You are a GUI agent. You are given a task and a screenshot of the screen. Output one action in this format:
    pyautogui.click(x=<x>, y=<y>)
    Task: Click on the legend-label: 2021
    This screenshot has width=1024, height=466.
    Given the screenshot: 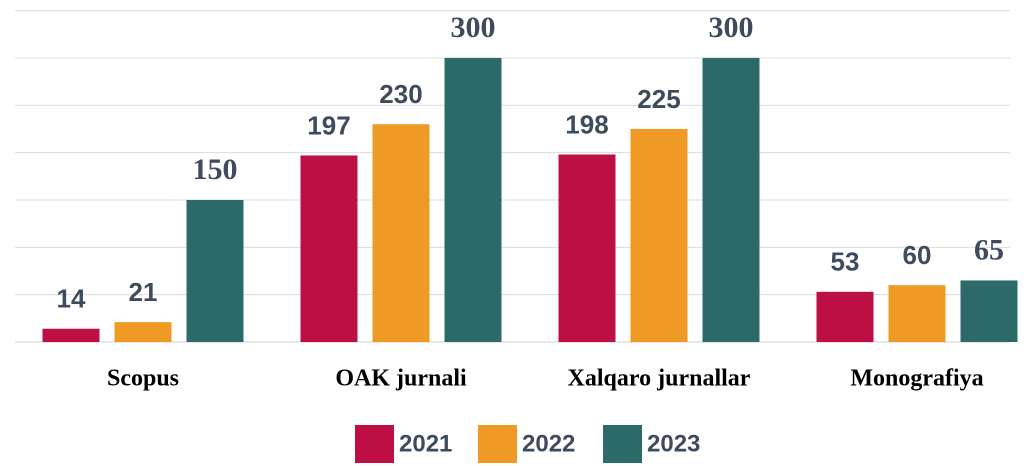 What is the action you would take?
    pyautogui.click(x=425, y=443)
    